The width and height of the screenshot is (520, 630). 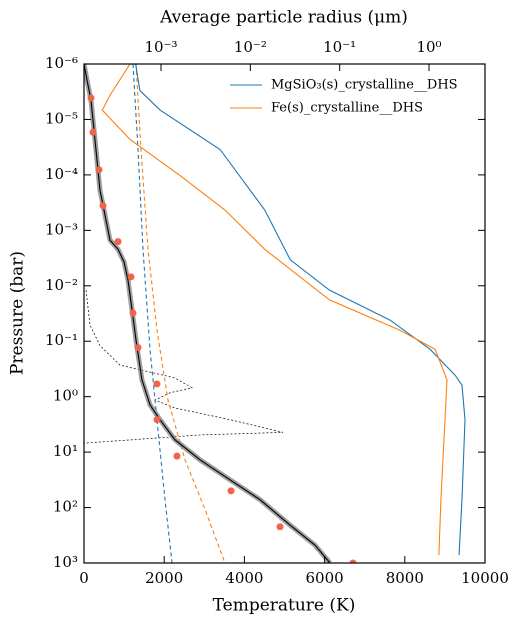 What do you see at coordinates (65, 451) in the screenshot?
I see `y-tick-label: 10¹` at bounding box center [65, 451].